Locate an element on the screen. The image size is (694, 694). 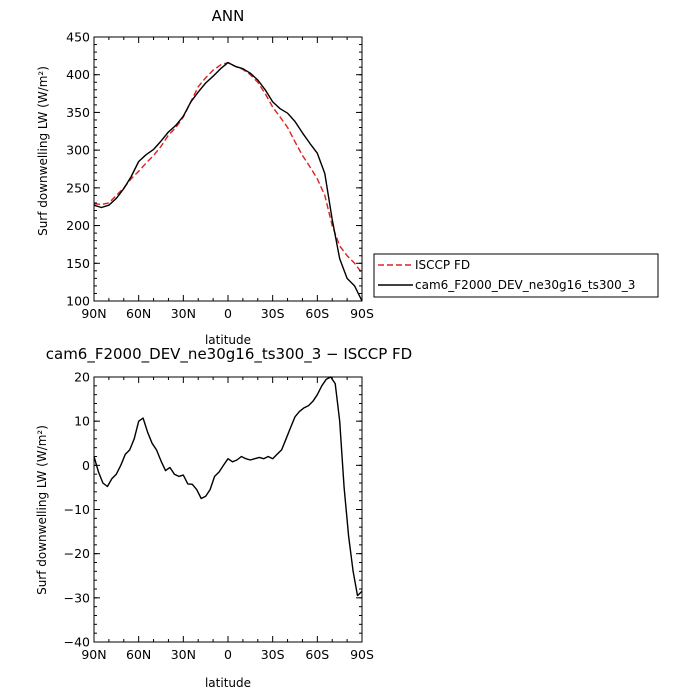
legend: ISCCP FD cam6_F2000_DEV_ne30g16_ts300_3 is located at coordinates (516, 275).